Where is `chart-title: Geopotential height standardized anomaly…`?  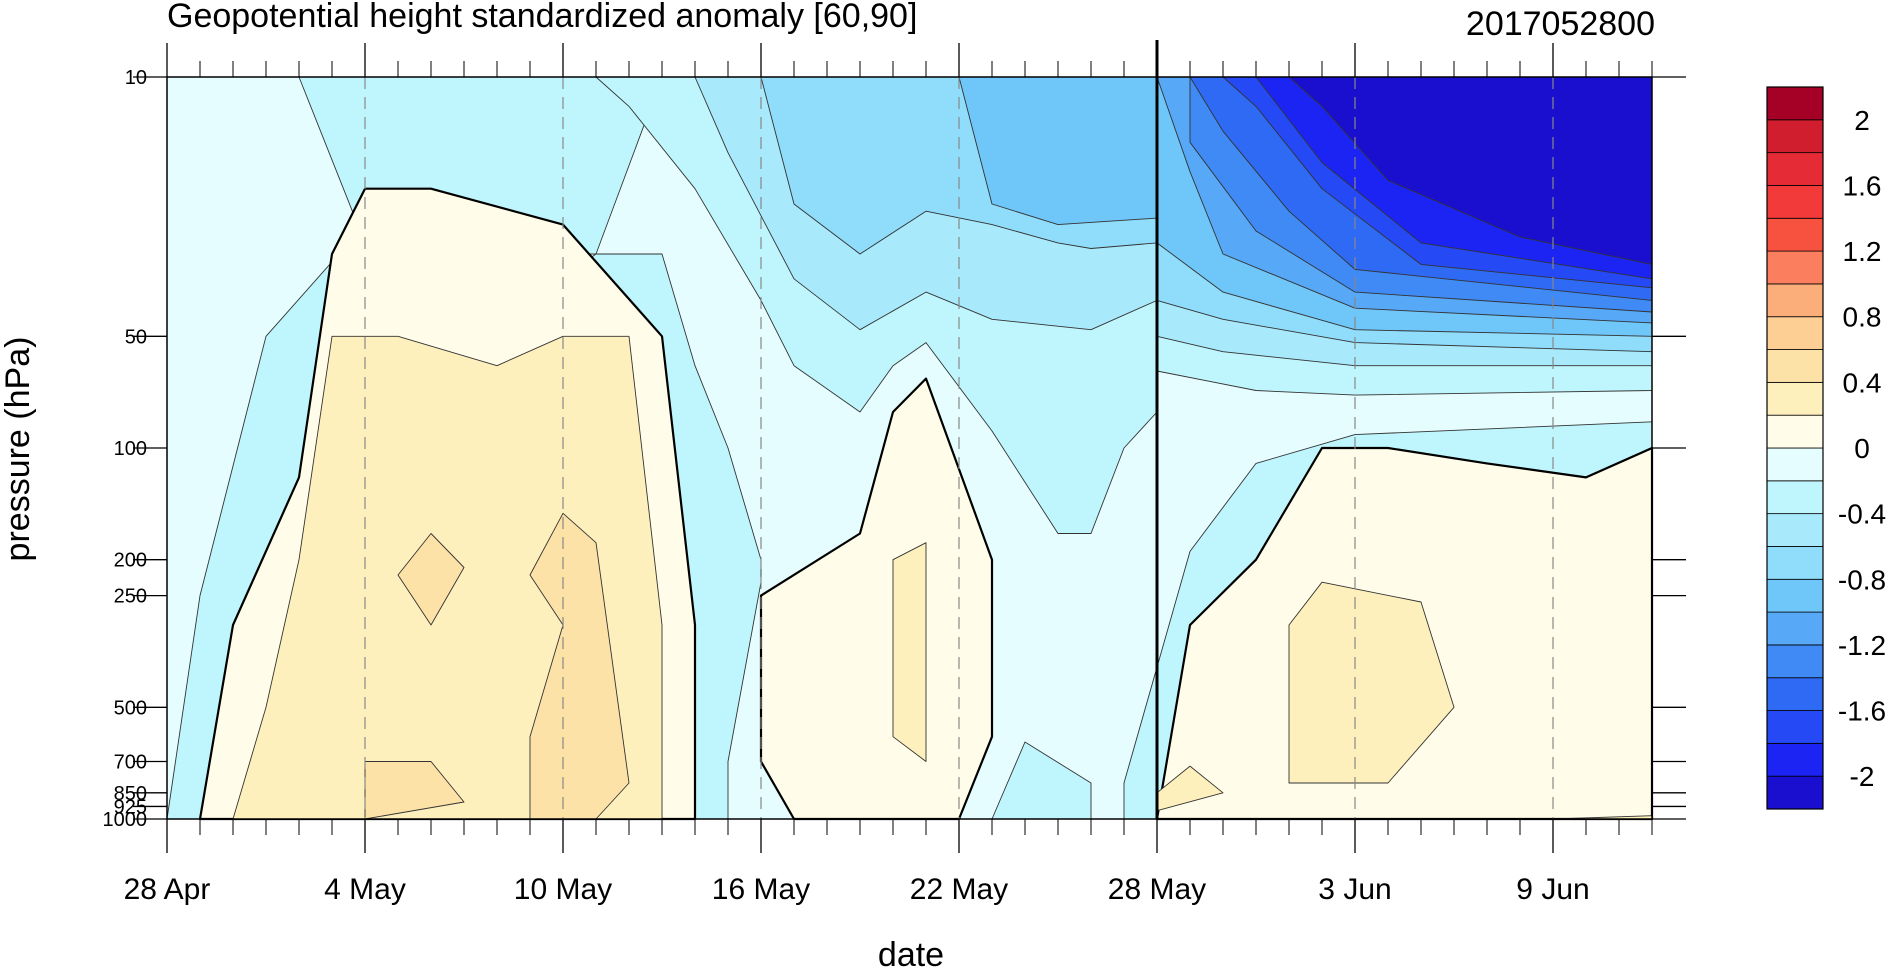 chart-title: Geopotential height standardized anomaly… is located at coordinates (542, 17).